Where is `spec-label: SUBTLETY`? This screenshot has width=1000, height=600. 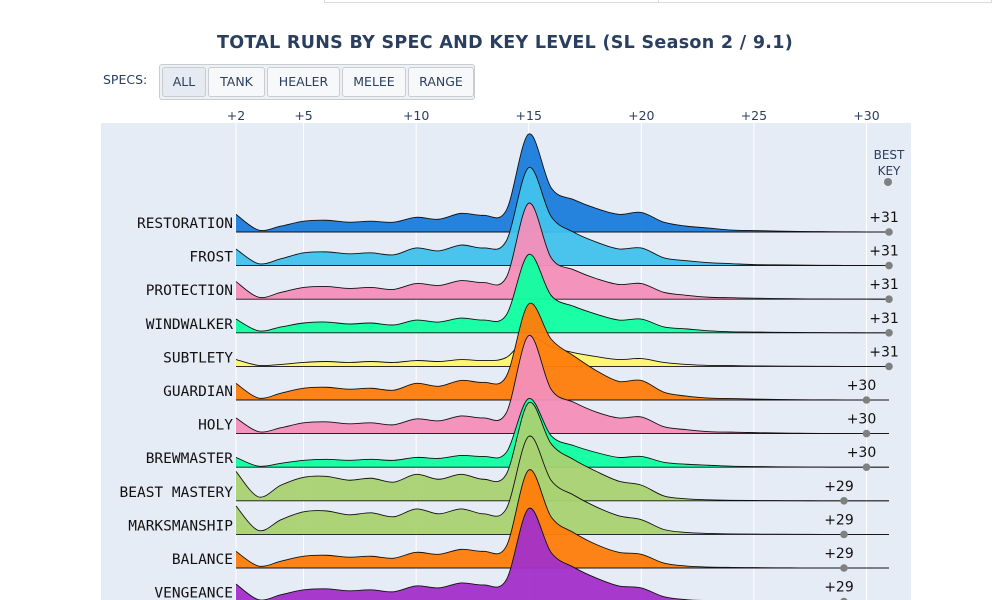 spec-label: SUBTLETY is located at coordinates (198, 358).